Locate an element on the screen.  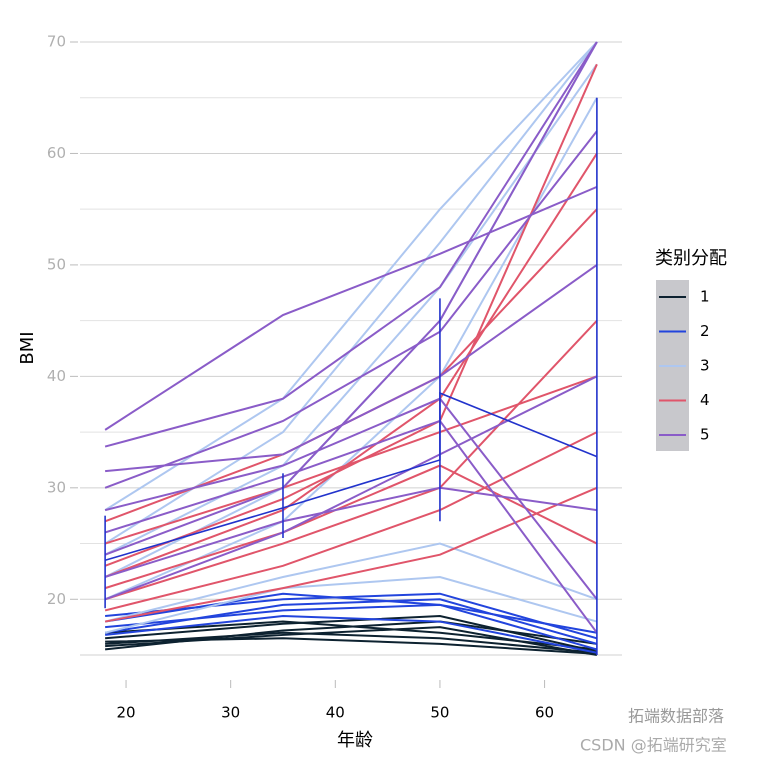
legend-label: 2 is located at coordinates (705, 331).